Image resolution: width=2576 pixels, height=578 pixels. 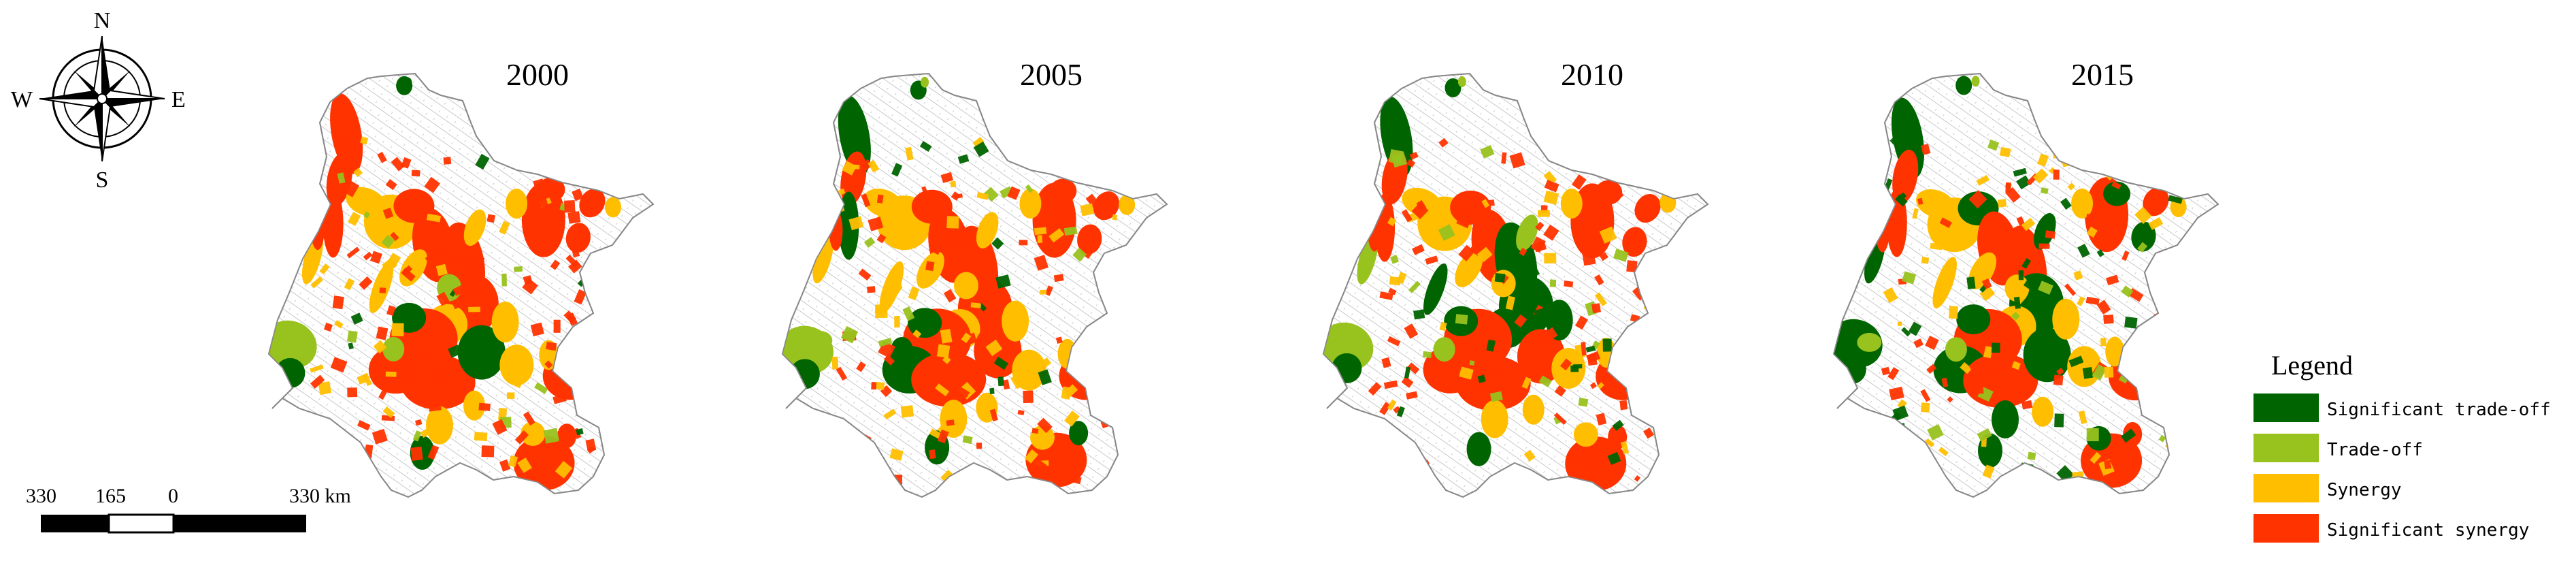 What do you see at coordinates (110, 496) in the screenshot?
I see `scale-tick-165: 165` at bounding box center [110, 496].